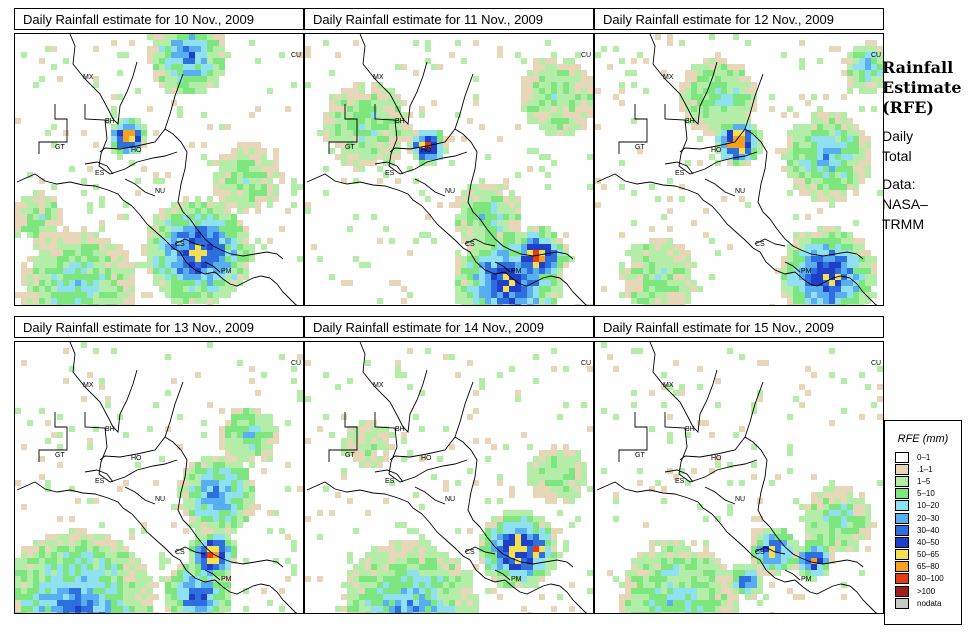 This screenshot has width=970, height=635. What do you see at coordinates (897, 156) in the screenshot?
I see `caption-daily-line: Total` at bounding box center [897, 156].